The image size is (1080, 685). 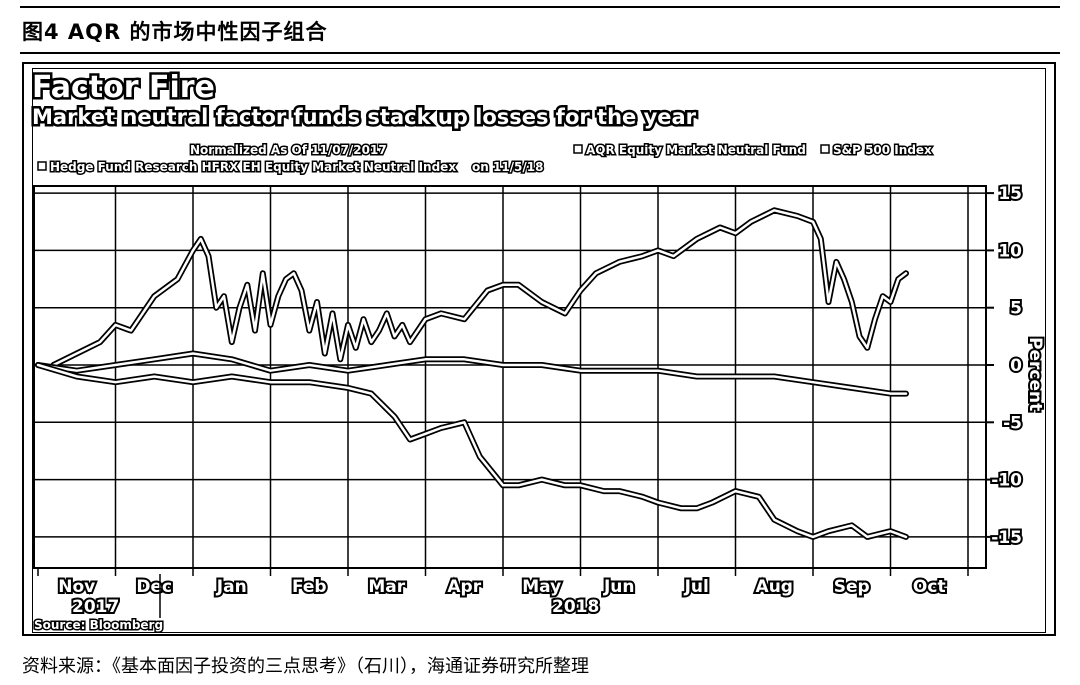 I want to click on legend-aqr-label: AQR Equity Market Neutral Fund, so click(x=696, y=150).